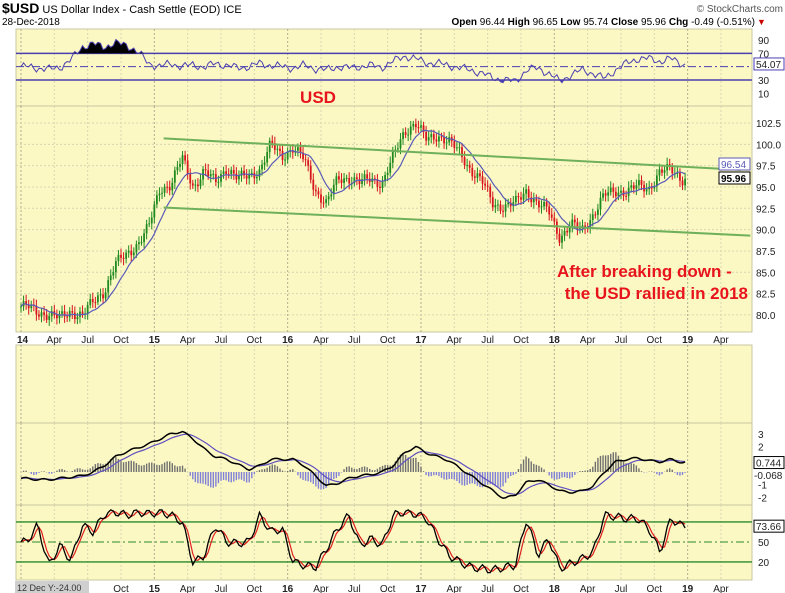 The height and width of the screenshot is (593, 785). I want to click on price-axis-label: 90.0, so click(766, 231).